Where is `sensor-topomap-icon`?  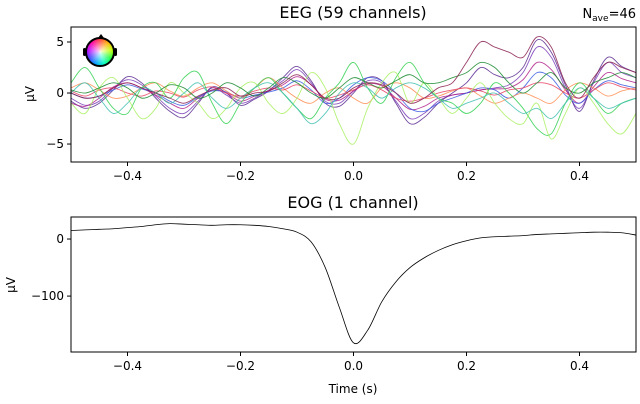
sensor-topomap-icon is located at coordinates (100, 50).